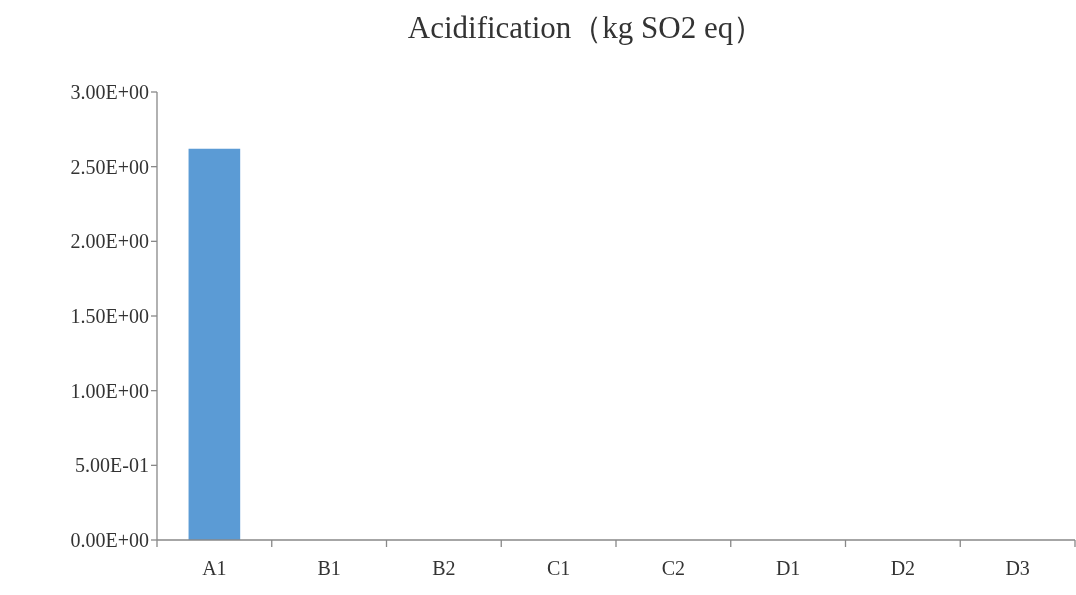  What do you see at coordinates (1017, 568) in the screenshot?
I see `x-tick-label: D3` at bounding box center [1017, 568].